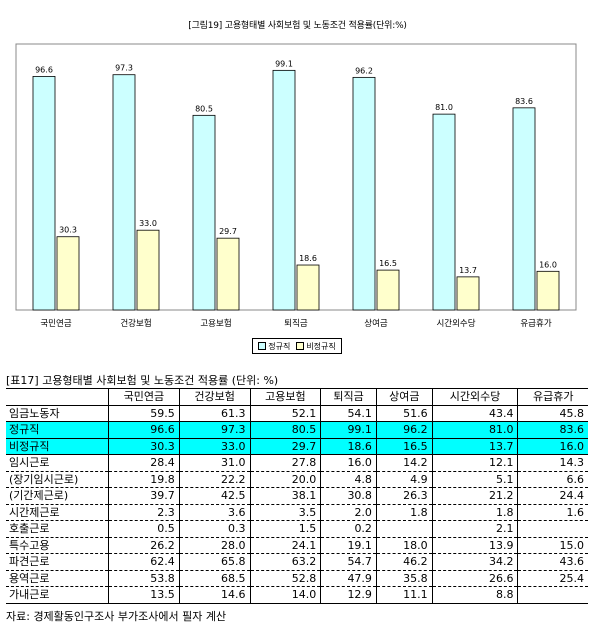 Image resolution: width=595 pixels, height=629 pixels. Describe the element at coordinates (284, 63) in the screenshot. I see `data-label-regular-3: 99.1` at that location.